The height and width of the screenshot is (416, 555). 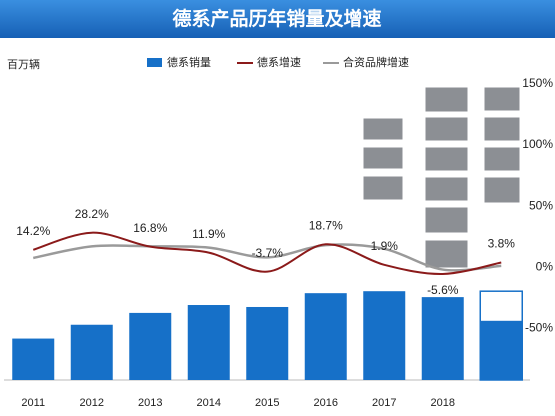 What do you see at coordinates (541, 205) in the screenshot?
I see `y2-tick-label: 50%` at bounding box center [541, 205].